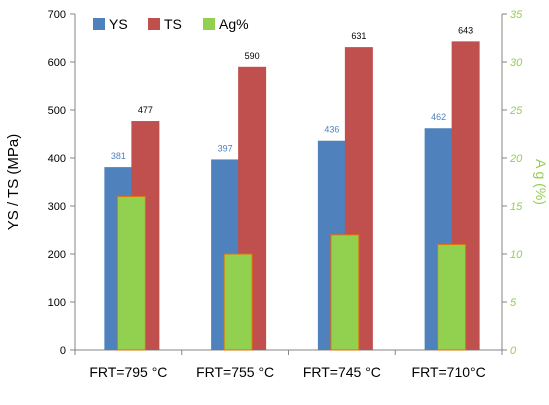  What do you see at coordinates (154, 24) in the screenshot?
I see `legend-swatch-ts` at bounding box center [154, 24].